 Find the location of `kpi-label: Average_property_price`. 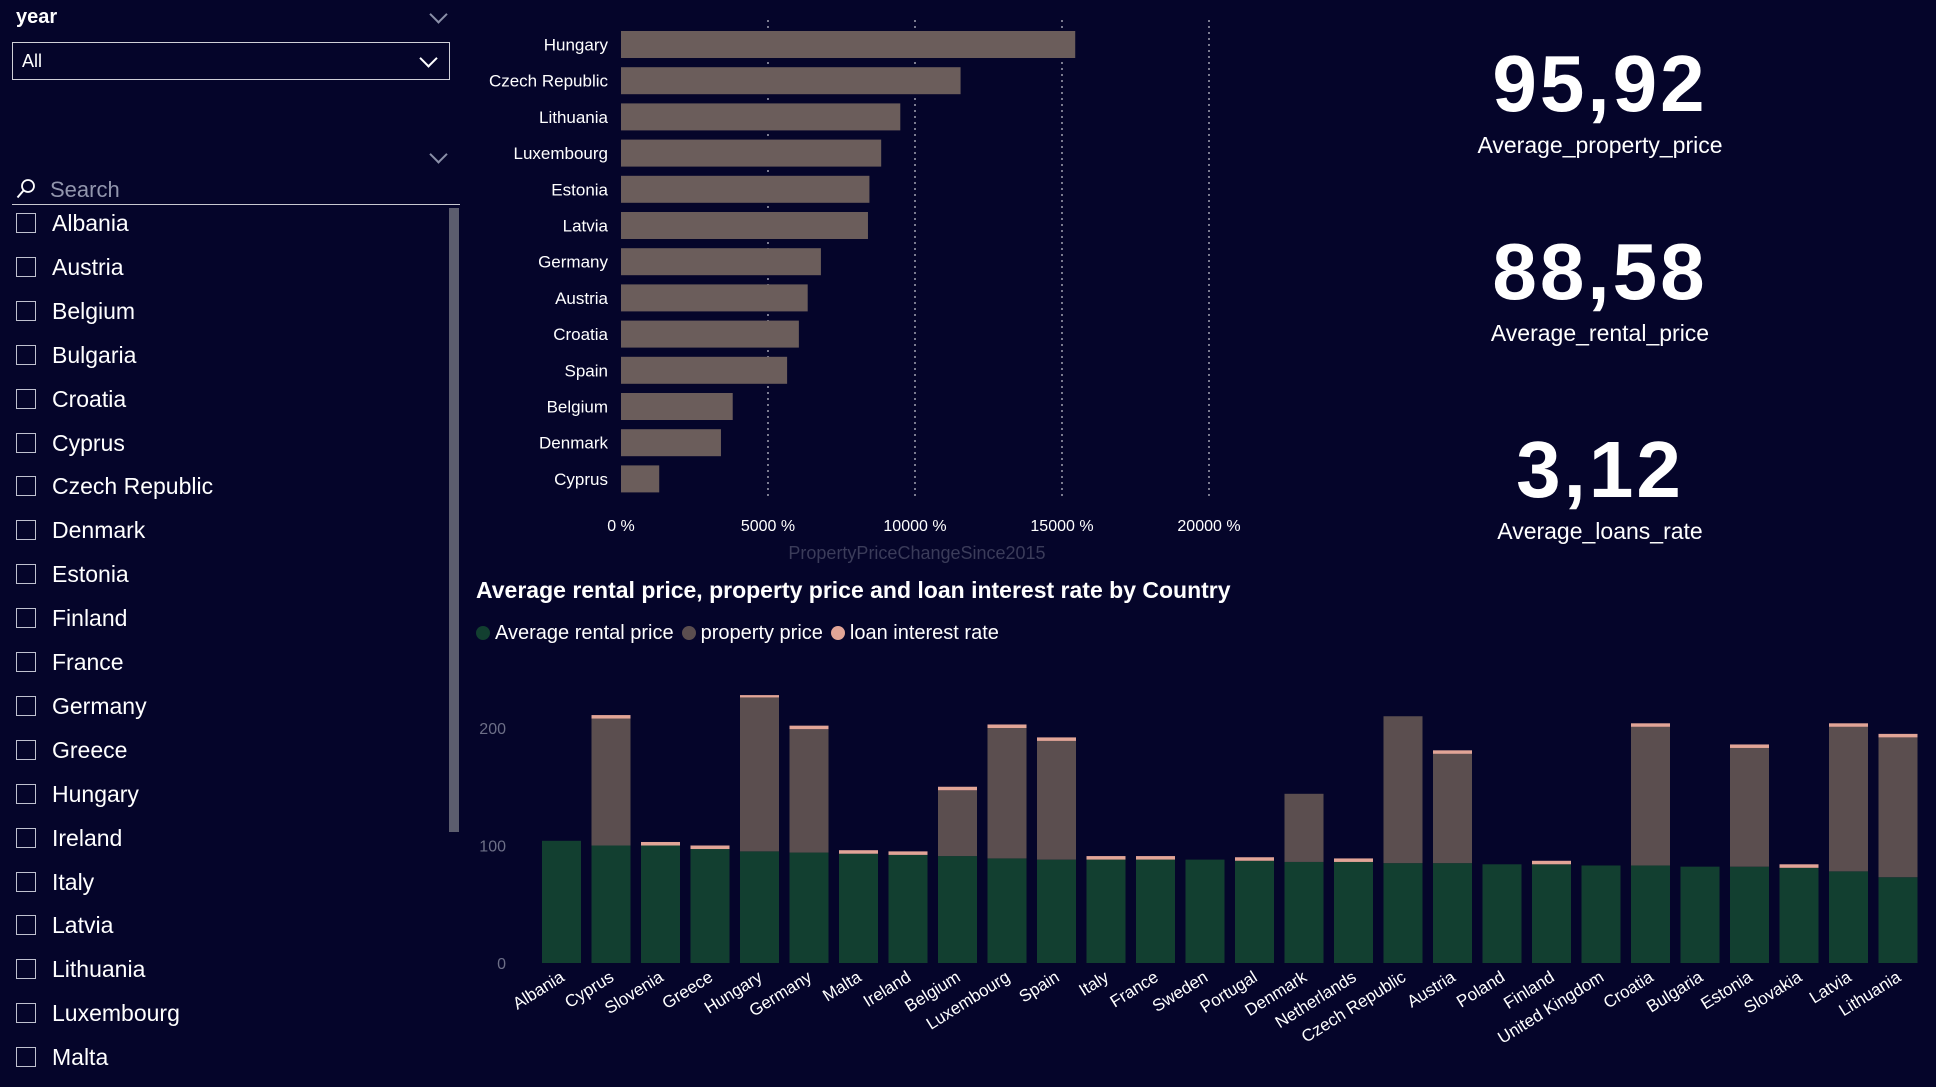

kpi-label: Average_property_price is located at coordinates (1600, 145).